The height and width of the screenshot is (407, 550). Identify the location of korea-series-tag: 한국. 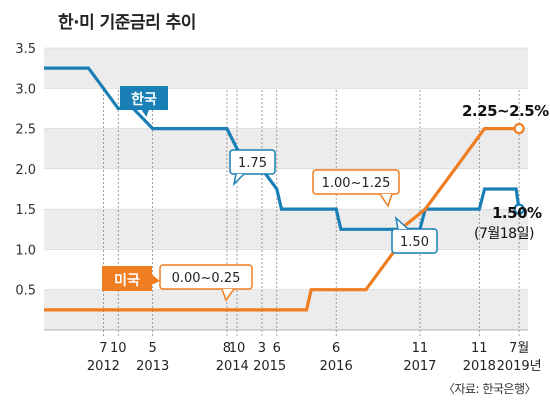
(144, 101).